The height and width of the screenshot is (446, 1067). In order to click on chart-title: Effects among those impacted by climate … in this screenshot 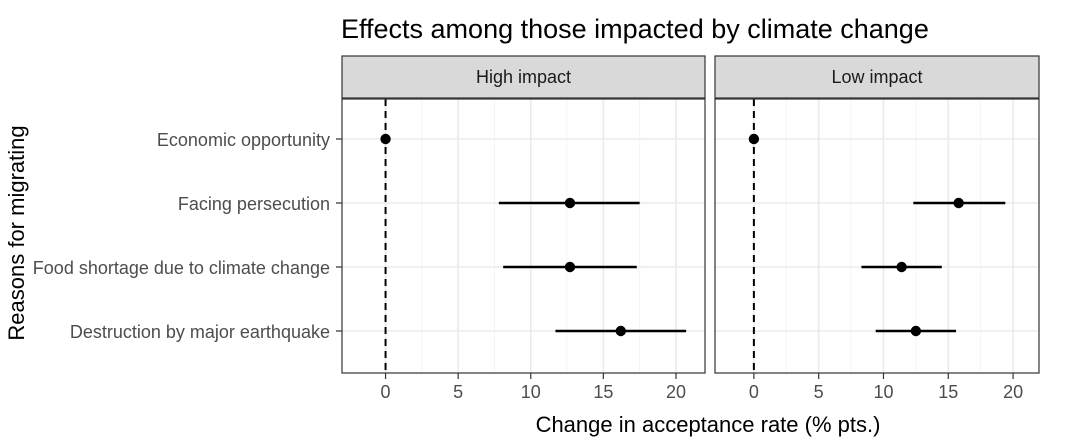, I will do `click(635, 29)`.